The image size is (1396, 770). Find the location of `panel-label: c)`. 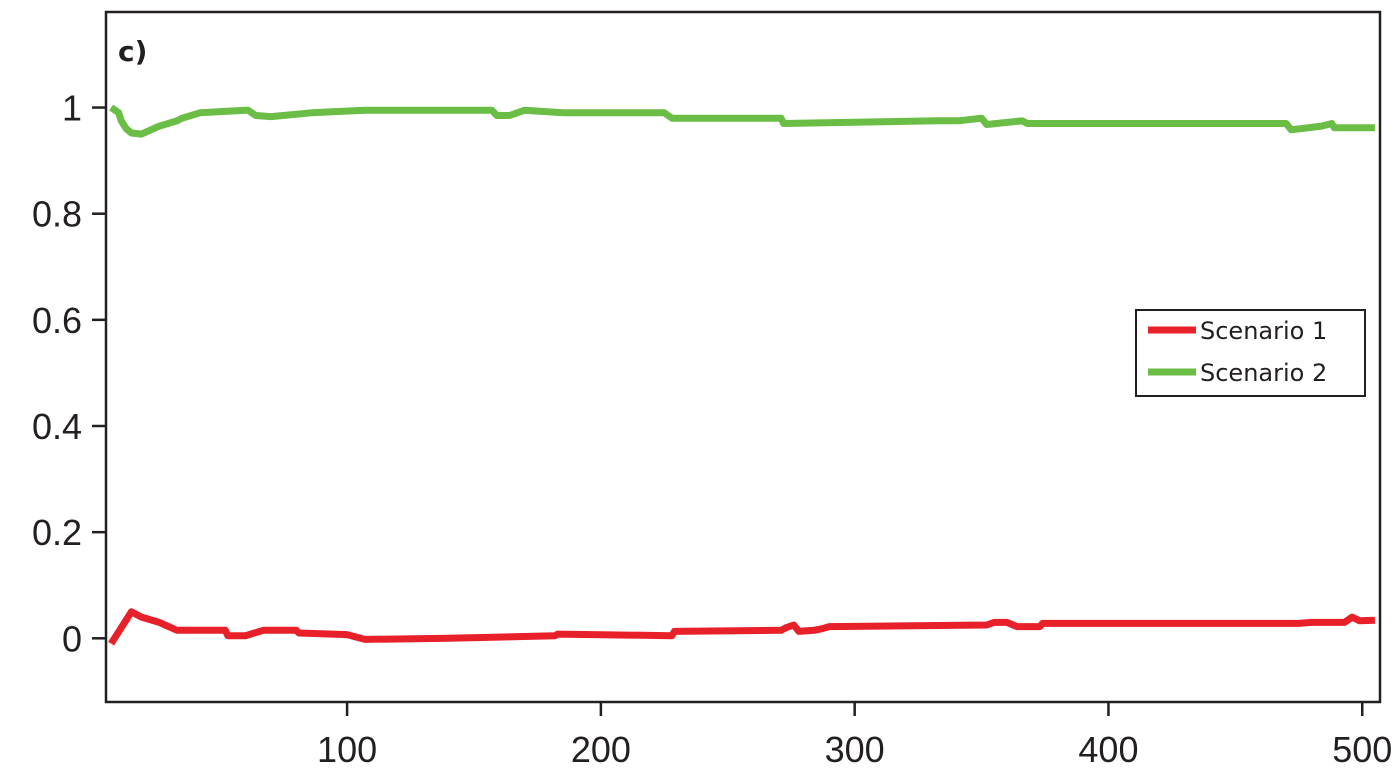

panel-label: c) is located at coordinates (132, 51).